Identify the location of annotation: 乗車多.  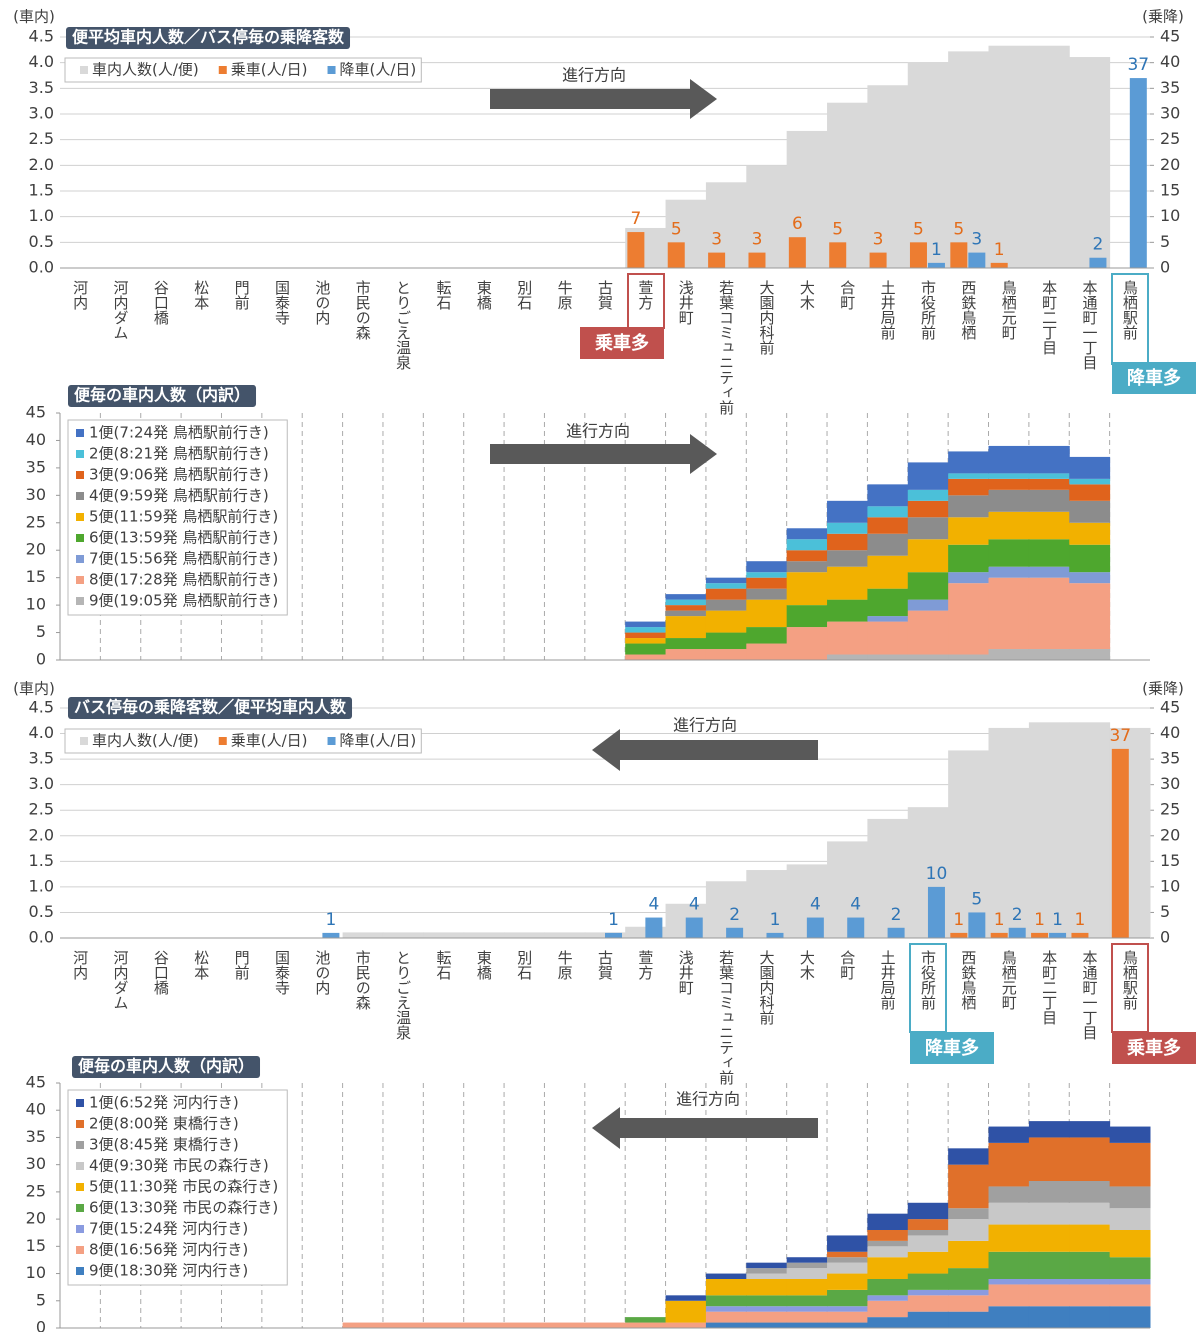
(622, 343).